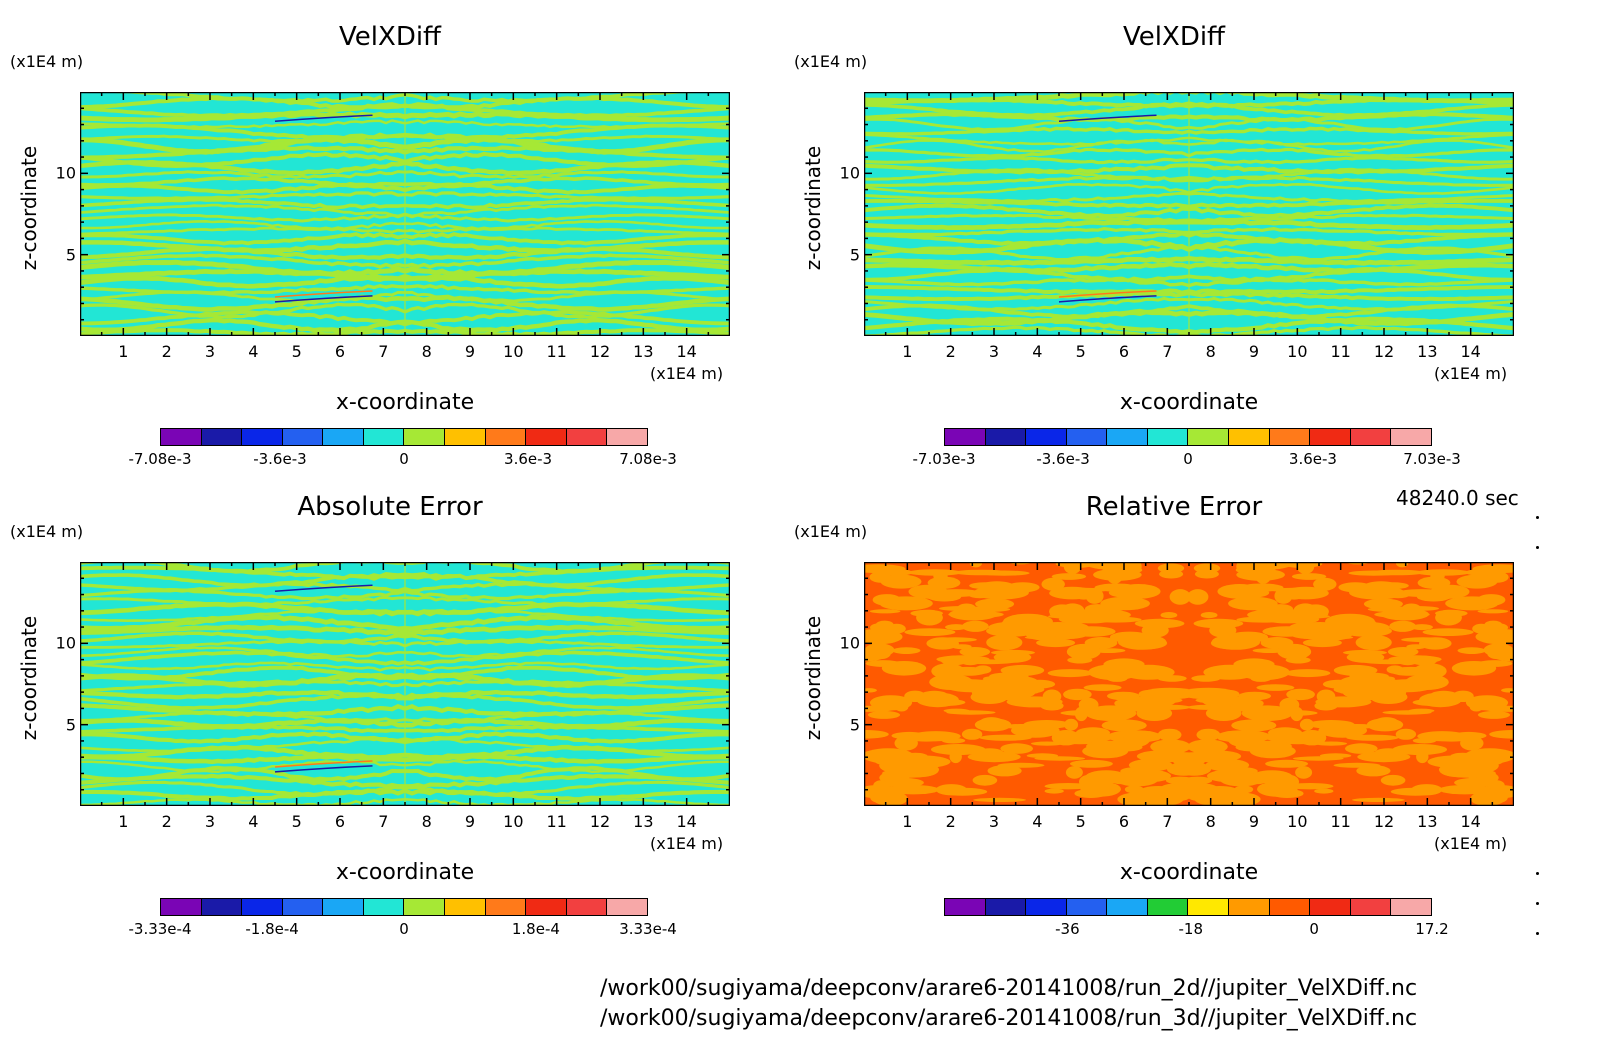  What do you see at coordinates (390, 37) in the screenshot?
I see `chart-title: VelXDiff` at bounding box center [390, 37].